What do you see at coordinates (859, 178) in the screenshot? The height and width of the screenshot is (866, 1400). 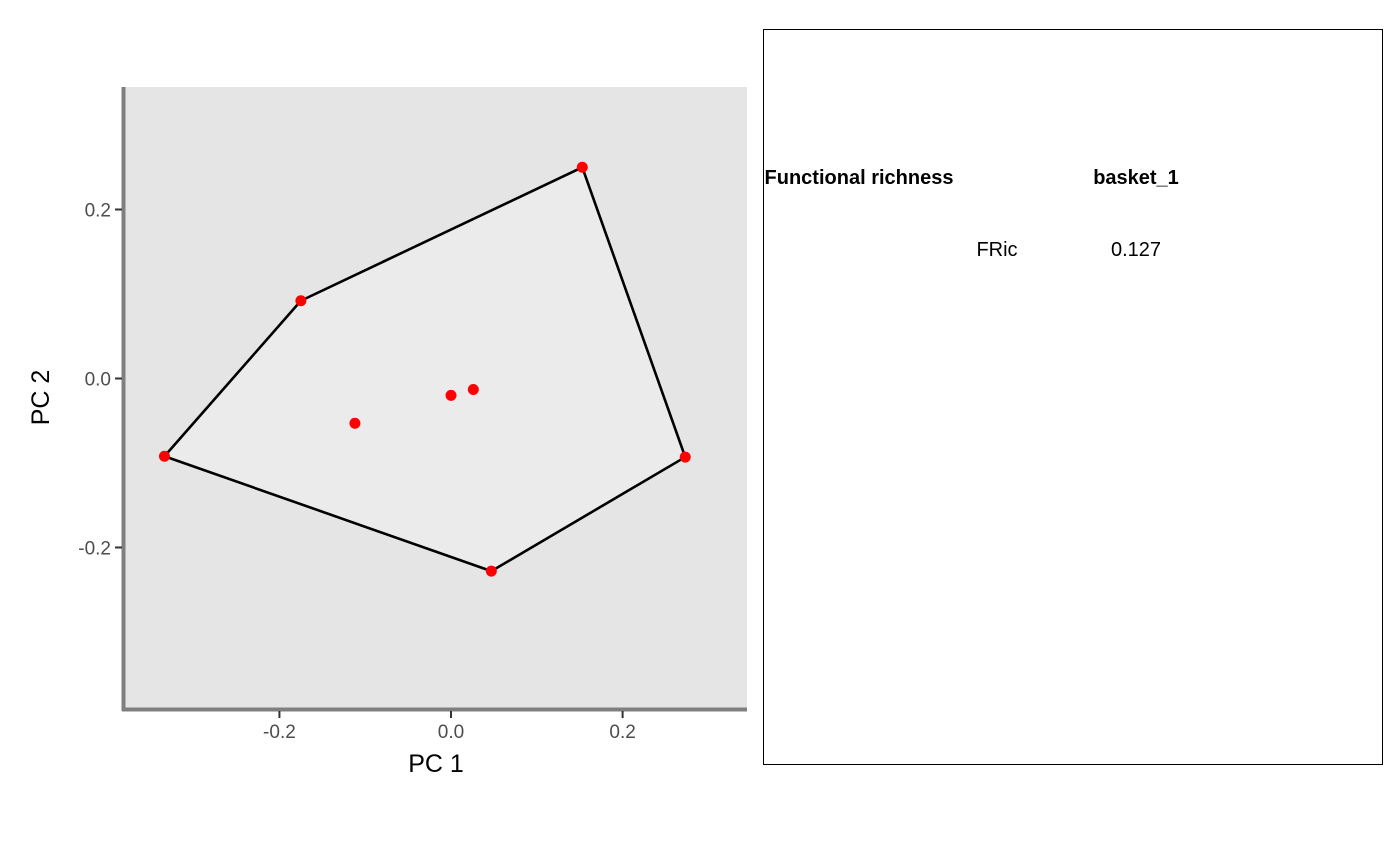 I see `table-header-metric: Functional richness` at bounding box center [859, 178].